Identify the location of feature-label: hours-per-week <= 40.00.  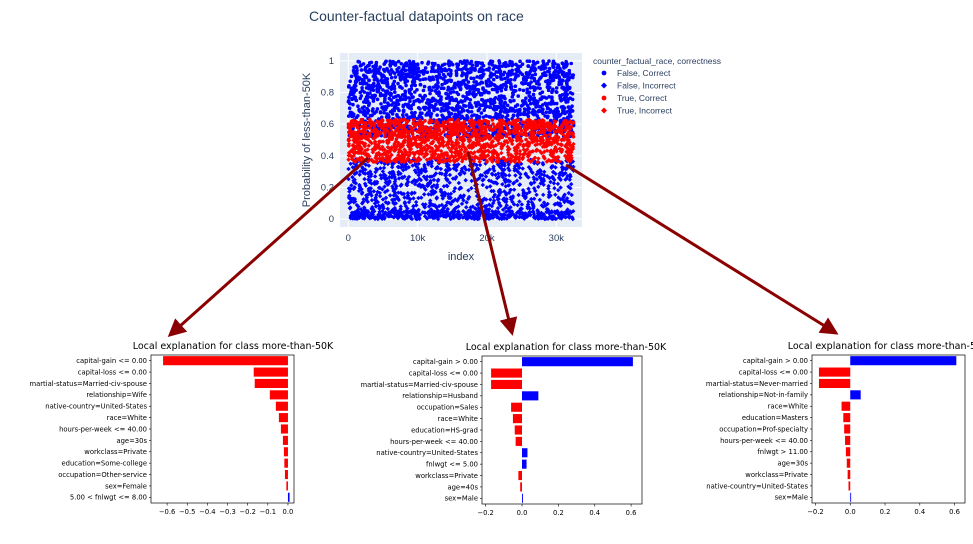
(764, 441).